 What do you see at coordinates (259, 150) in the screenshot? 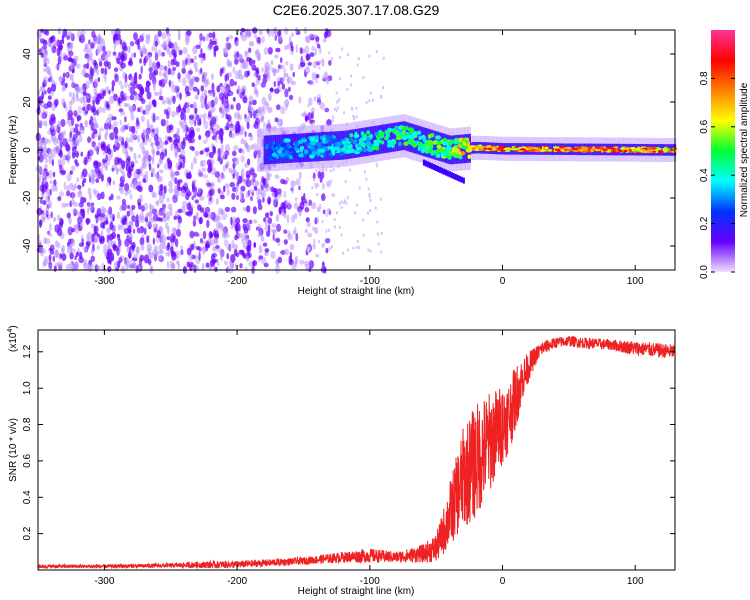
I see `ridge-halo-cell` at bounding box center [259, 150].